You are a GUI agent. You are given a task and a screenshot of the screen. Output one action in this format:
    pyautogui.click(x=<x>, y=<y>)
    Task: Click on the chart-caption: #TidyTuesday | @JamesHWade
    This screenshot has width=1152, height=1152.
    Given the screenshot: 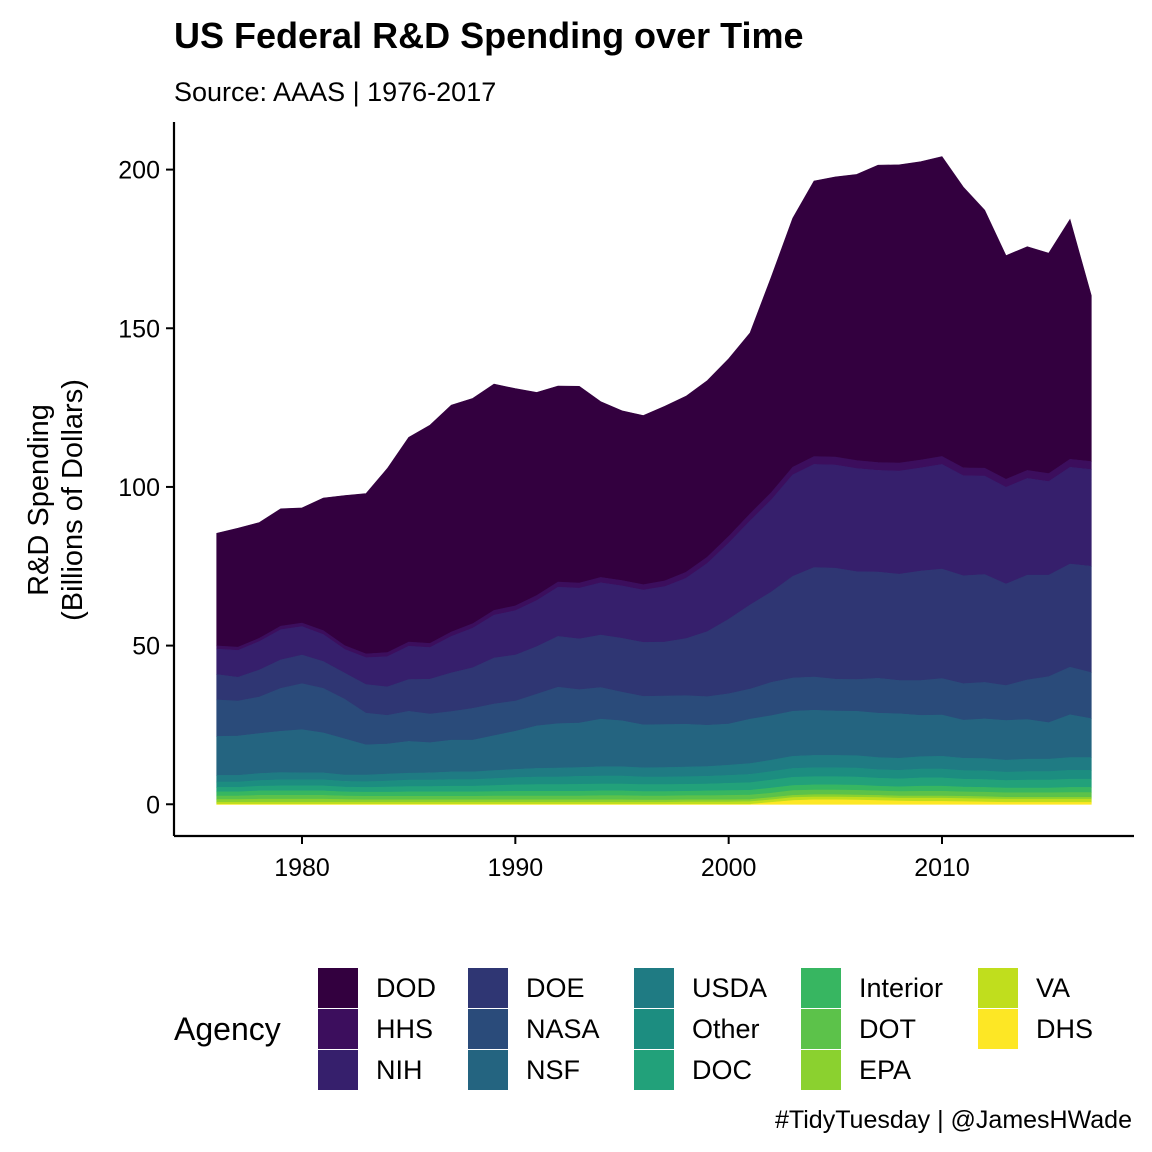 What is the action you would take?
    pyautogui.click(x=953, y=1120)
    